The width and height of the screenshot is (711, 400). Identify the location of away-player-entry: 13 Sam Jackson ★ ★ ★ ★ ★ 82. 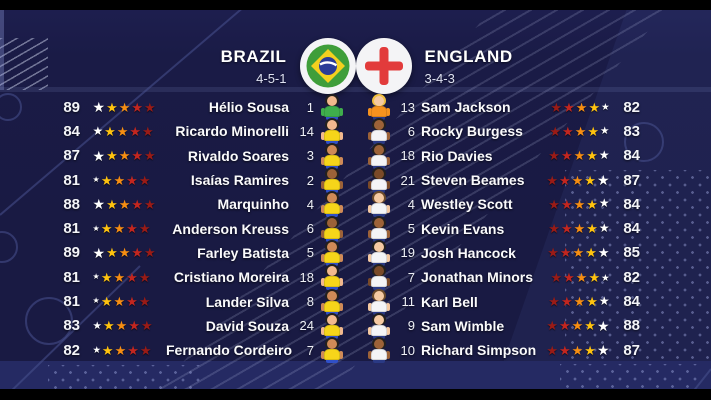
(503, 107).